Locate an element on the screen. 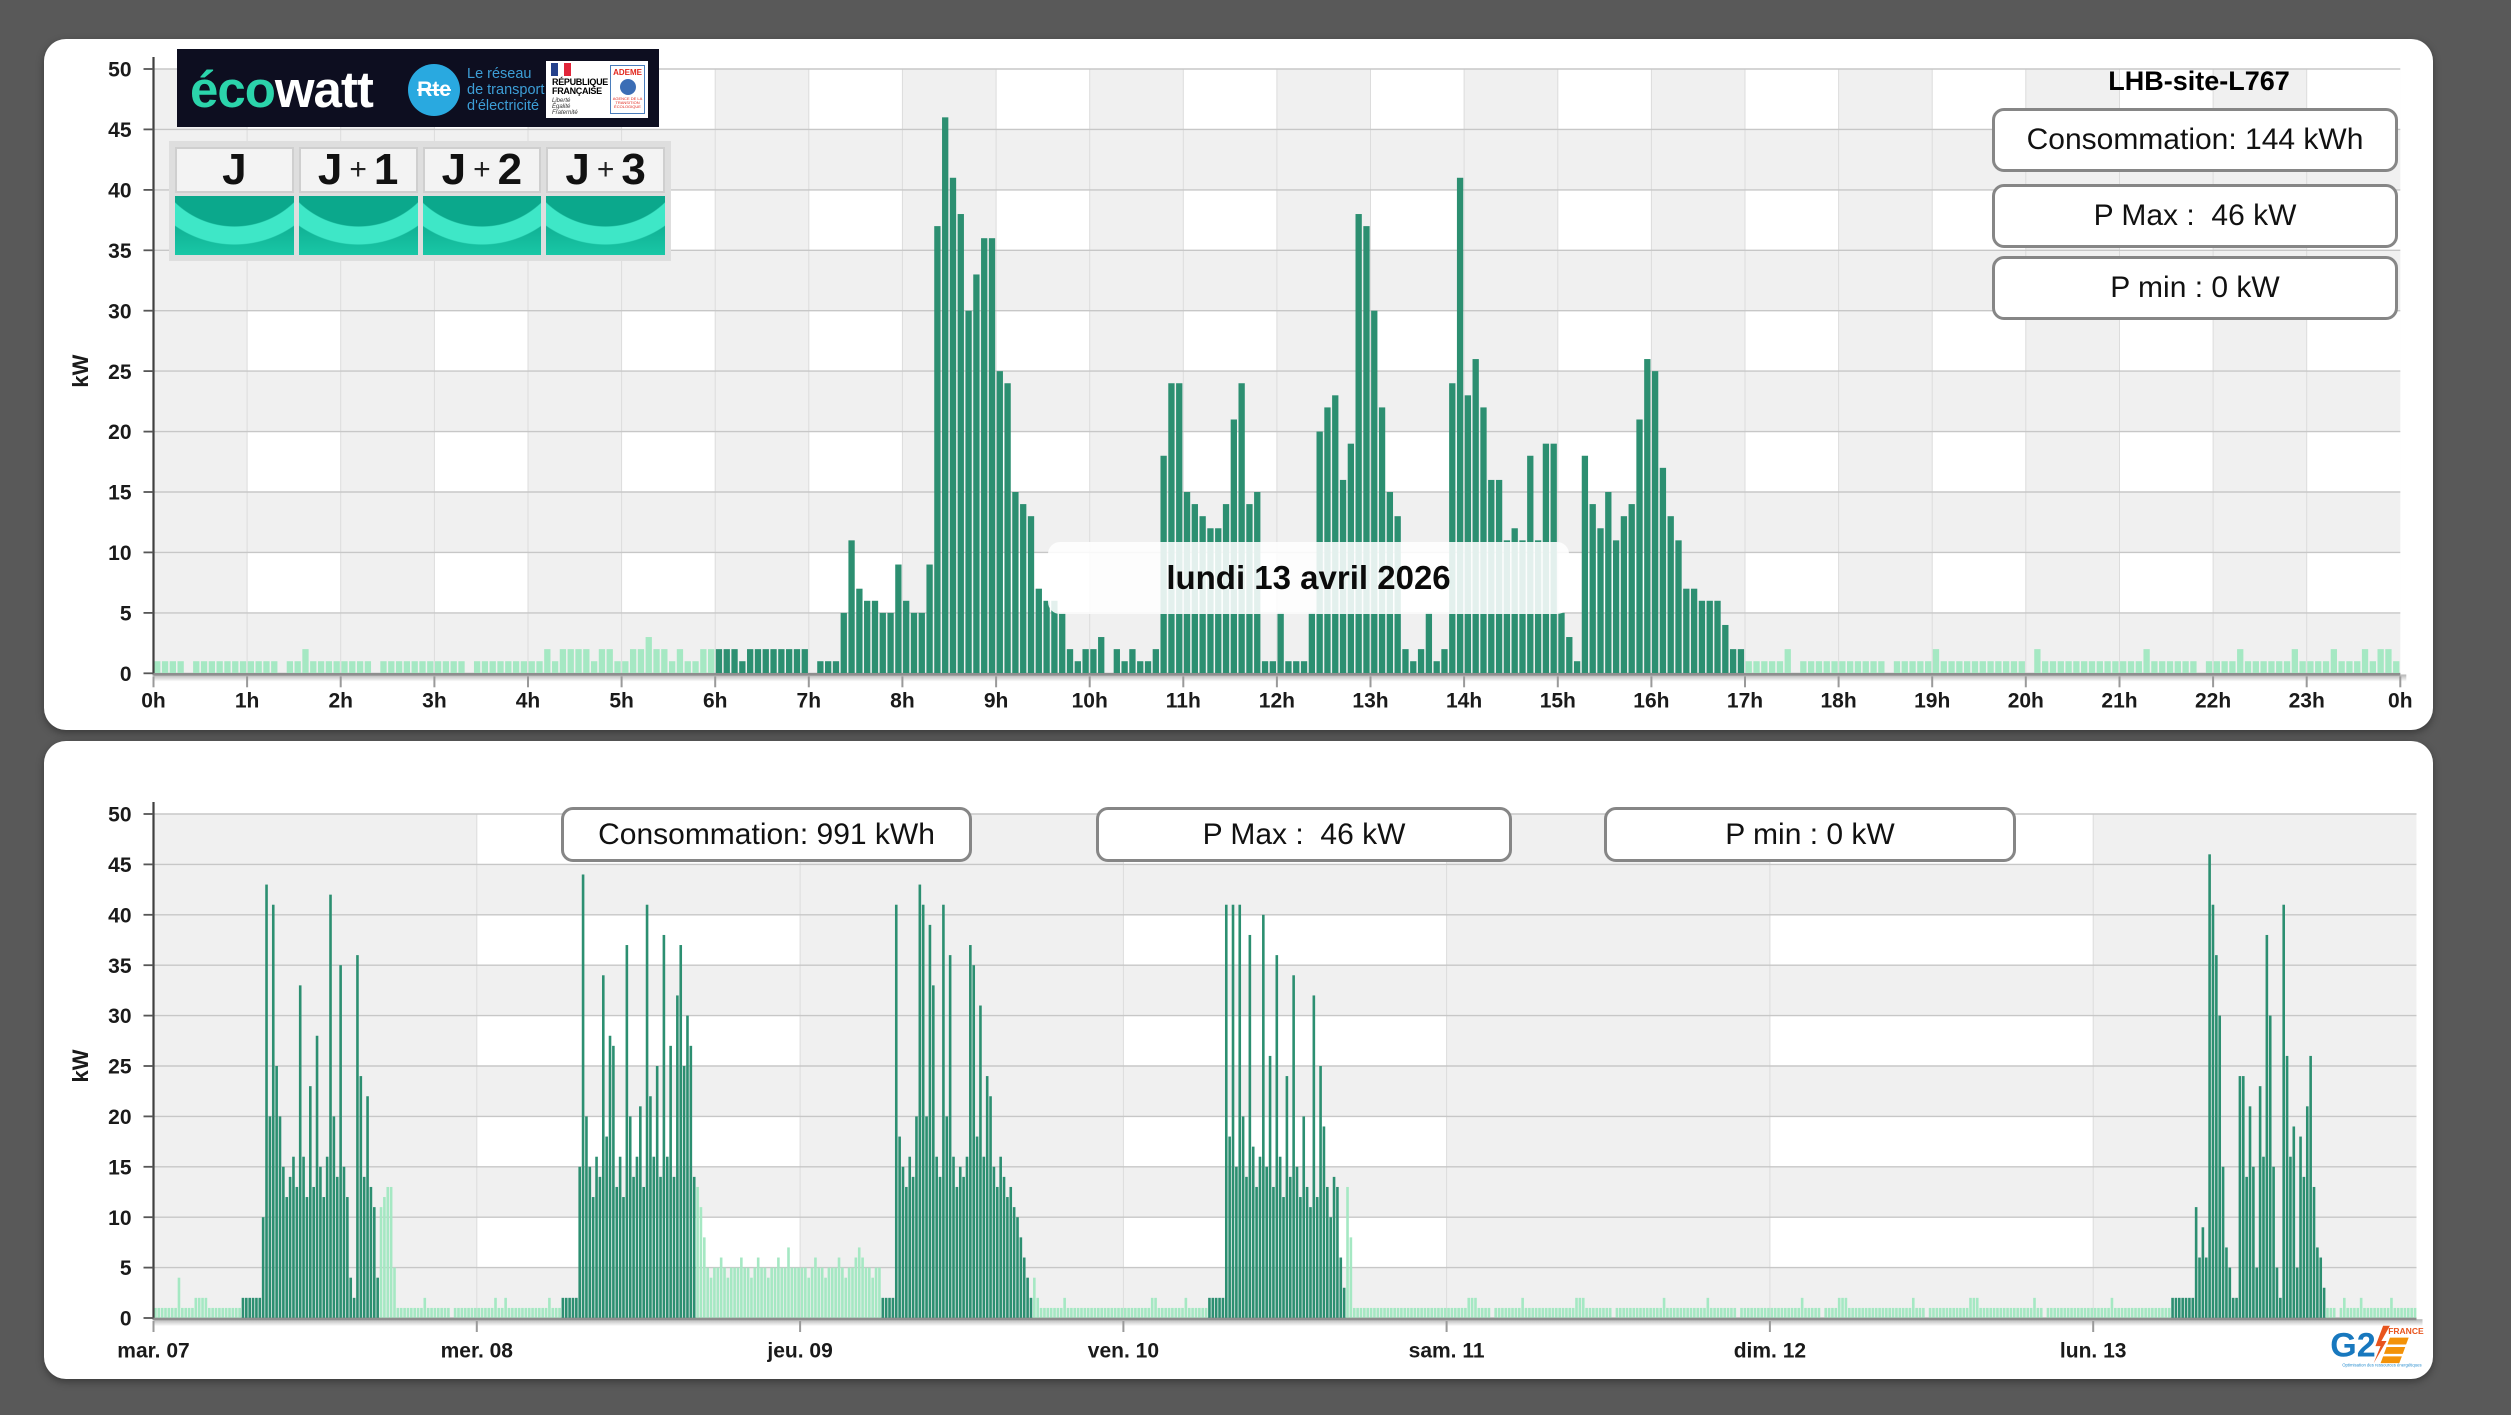  svg-text: 11h is located at coordinates (1183, 701).